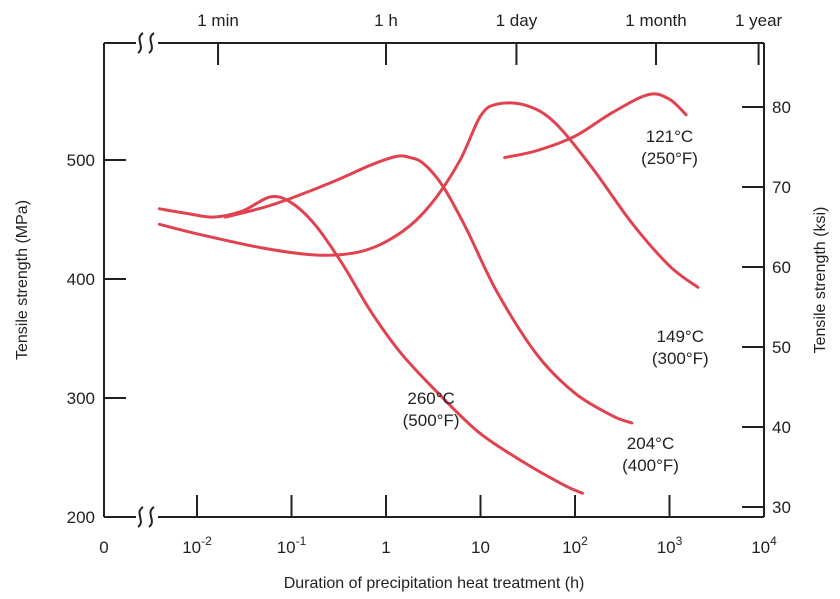 Image resolution: width=840 pixels, height=599 pixels. What do you see at coordinates (438, 526) in the screenshot?
I see `x-ticks: 0 10⁻² 10⁻¹ 1 10 10² 10³ 10⁴` at bounding box center [438, 526].